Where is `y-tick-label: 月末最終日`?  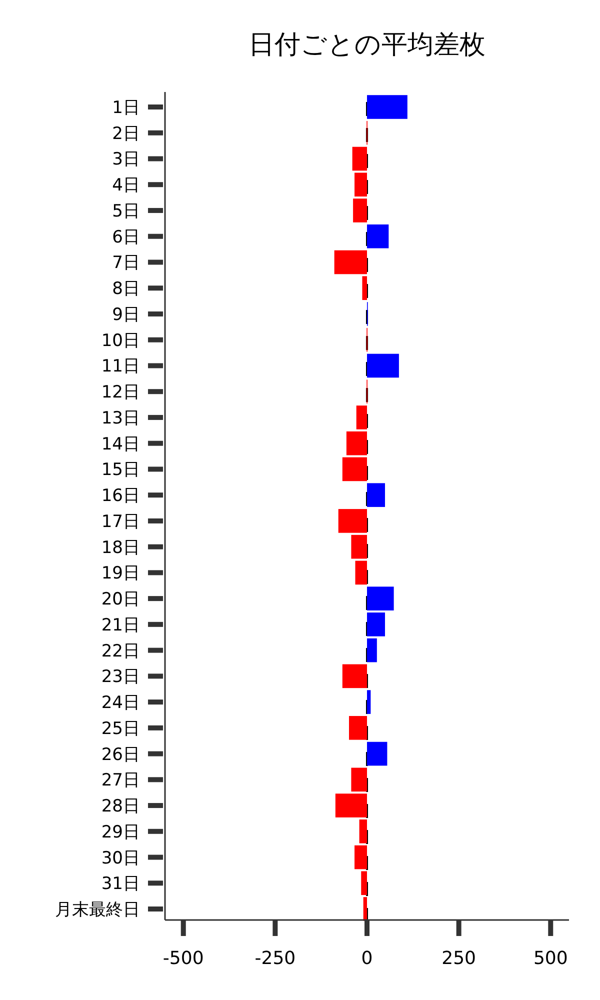 y-tick-label: 月末最終日 is located at coordinates (97, 910).